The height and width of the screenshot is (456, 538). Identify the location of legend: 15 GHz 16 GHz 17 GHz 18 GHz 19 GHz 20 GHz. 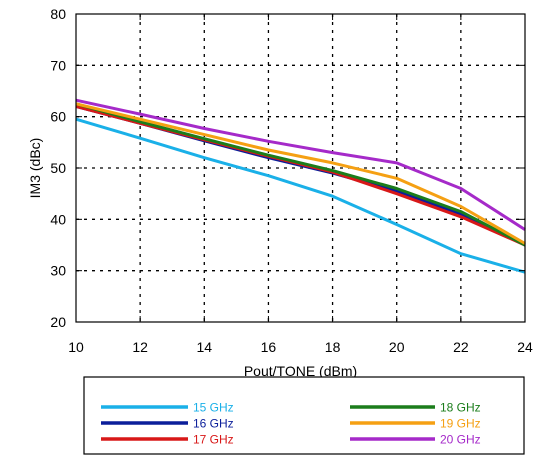
(291, 424).